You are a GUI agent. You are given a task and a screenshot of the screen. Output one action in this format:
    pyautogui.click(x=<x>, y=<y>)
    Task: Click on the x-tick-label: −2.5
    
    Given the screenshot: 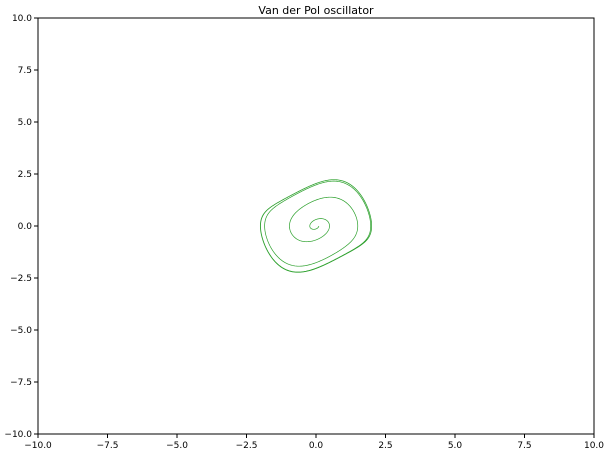 What is the action you would take?
    pyautogui.click(x=247, y=446)
    